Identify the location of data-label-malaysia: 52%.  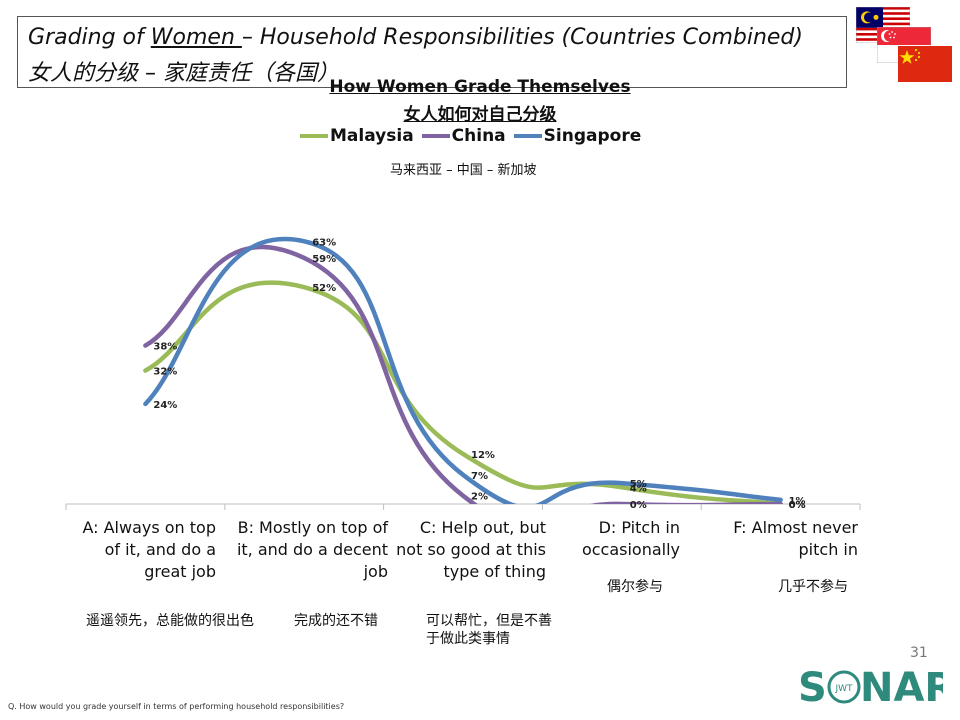
(324, 288).